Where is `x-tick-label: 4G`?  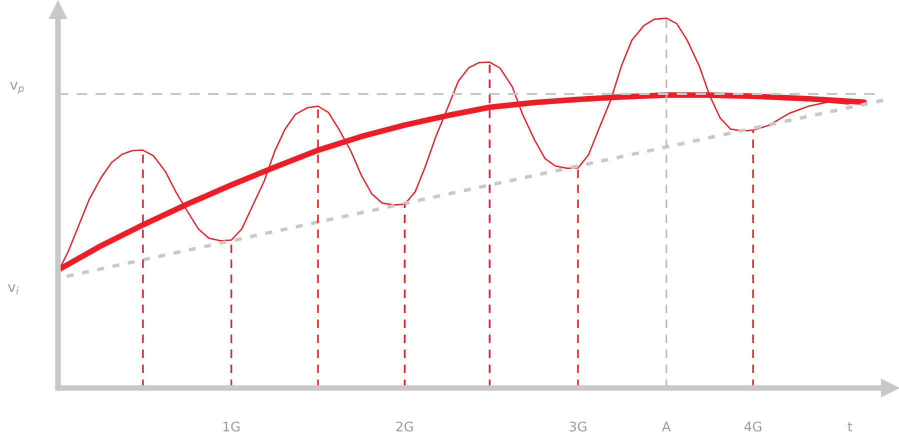
x-tick-label: 4G is located at coordinates (753, 427).